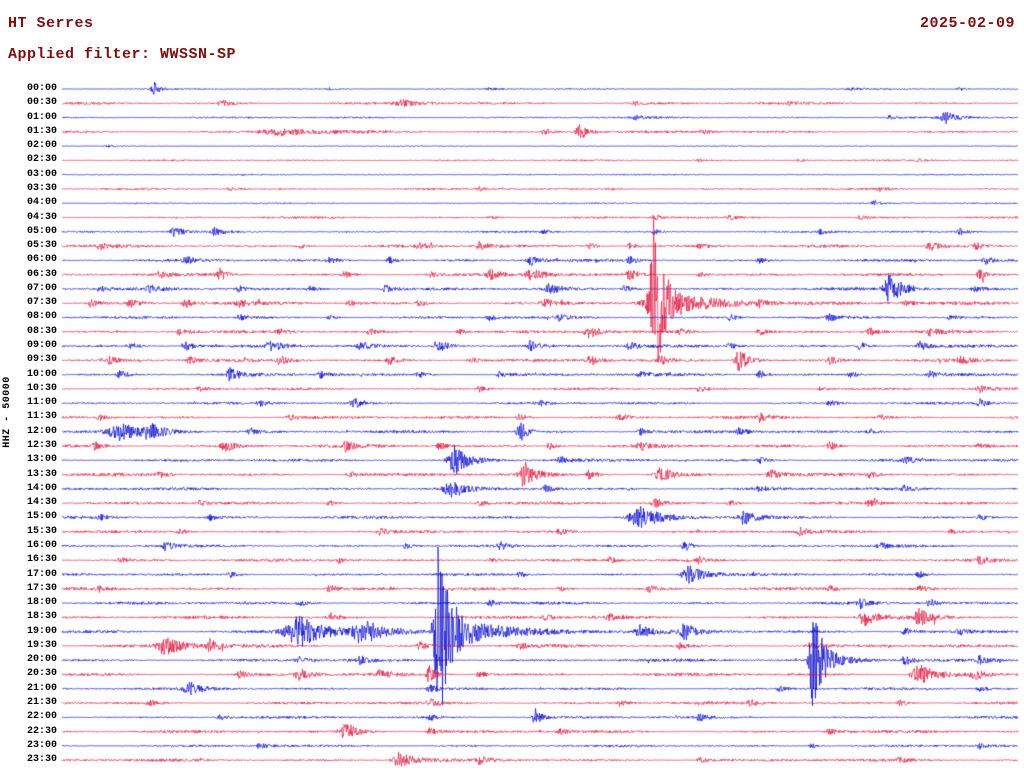 The image size is (1024, 780). Describe the element at coordinates (41, 560) in the screenshot. I see `trace-label: 16:30` at that location.